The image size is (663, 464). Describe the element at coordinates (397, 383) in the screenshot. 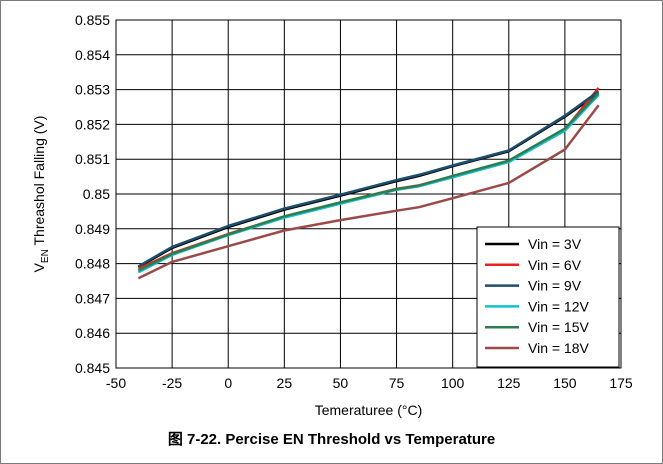

I see `x-tick-label: 75` at that location.